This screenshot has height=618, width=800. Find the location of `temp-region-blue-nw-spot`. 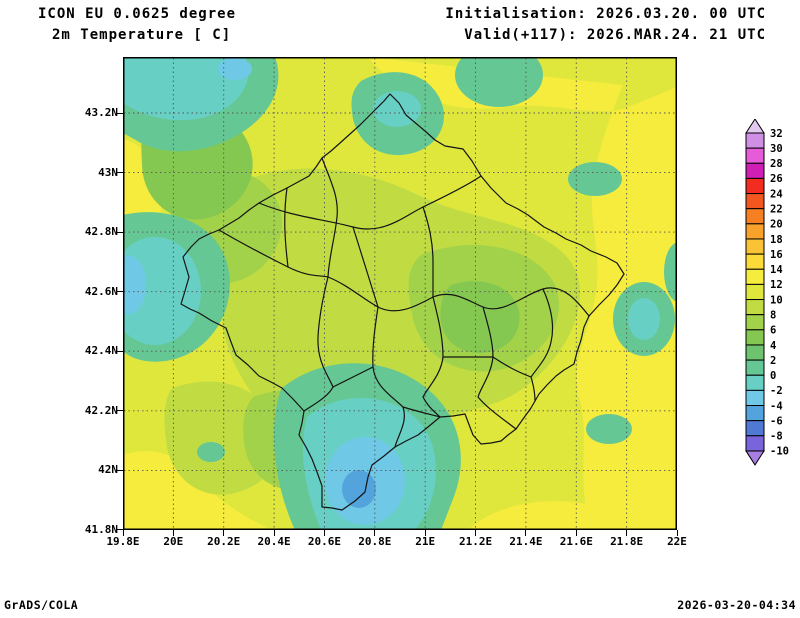

temp-region-blue-nw-spot is located at coordinates (235, 69).